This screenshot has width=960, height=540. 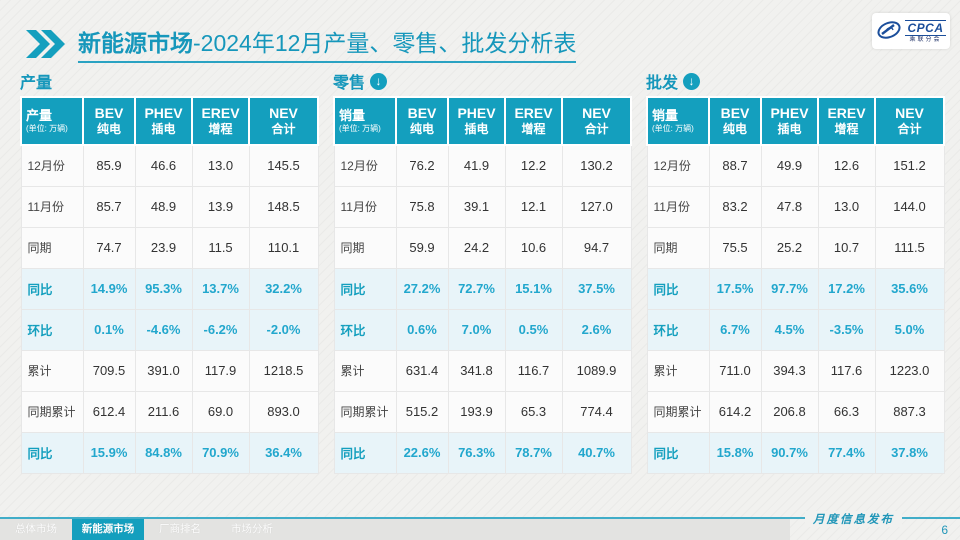 I want to click on table-cell: 65.3, so click(x=533, y=411).